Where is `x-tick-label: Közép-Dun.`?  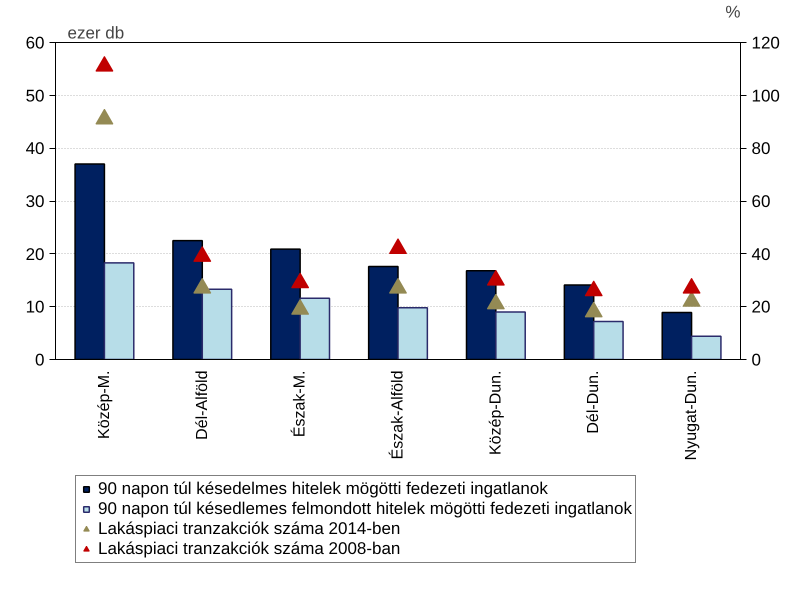 x-tick-label: Közép-Dun. is located at coordinates (495, 412).